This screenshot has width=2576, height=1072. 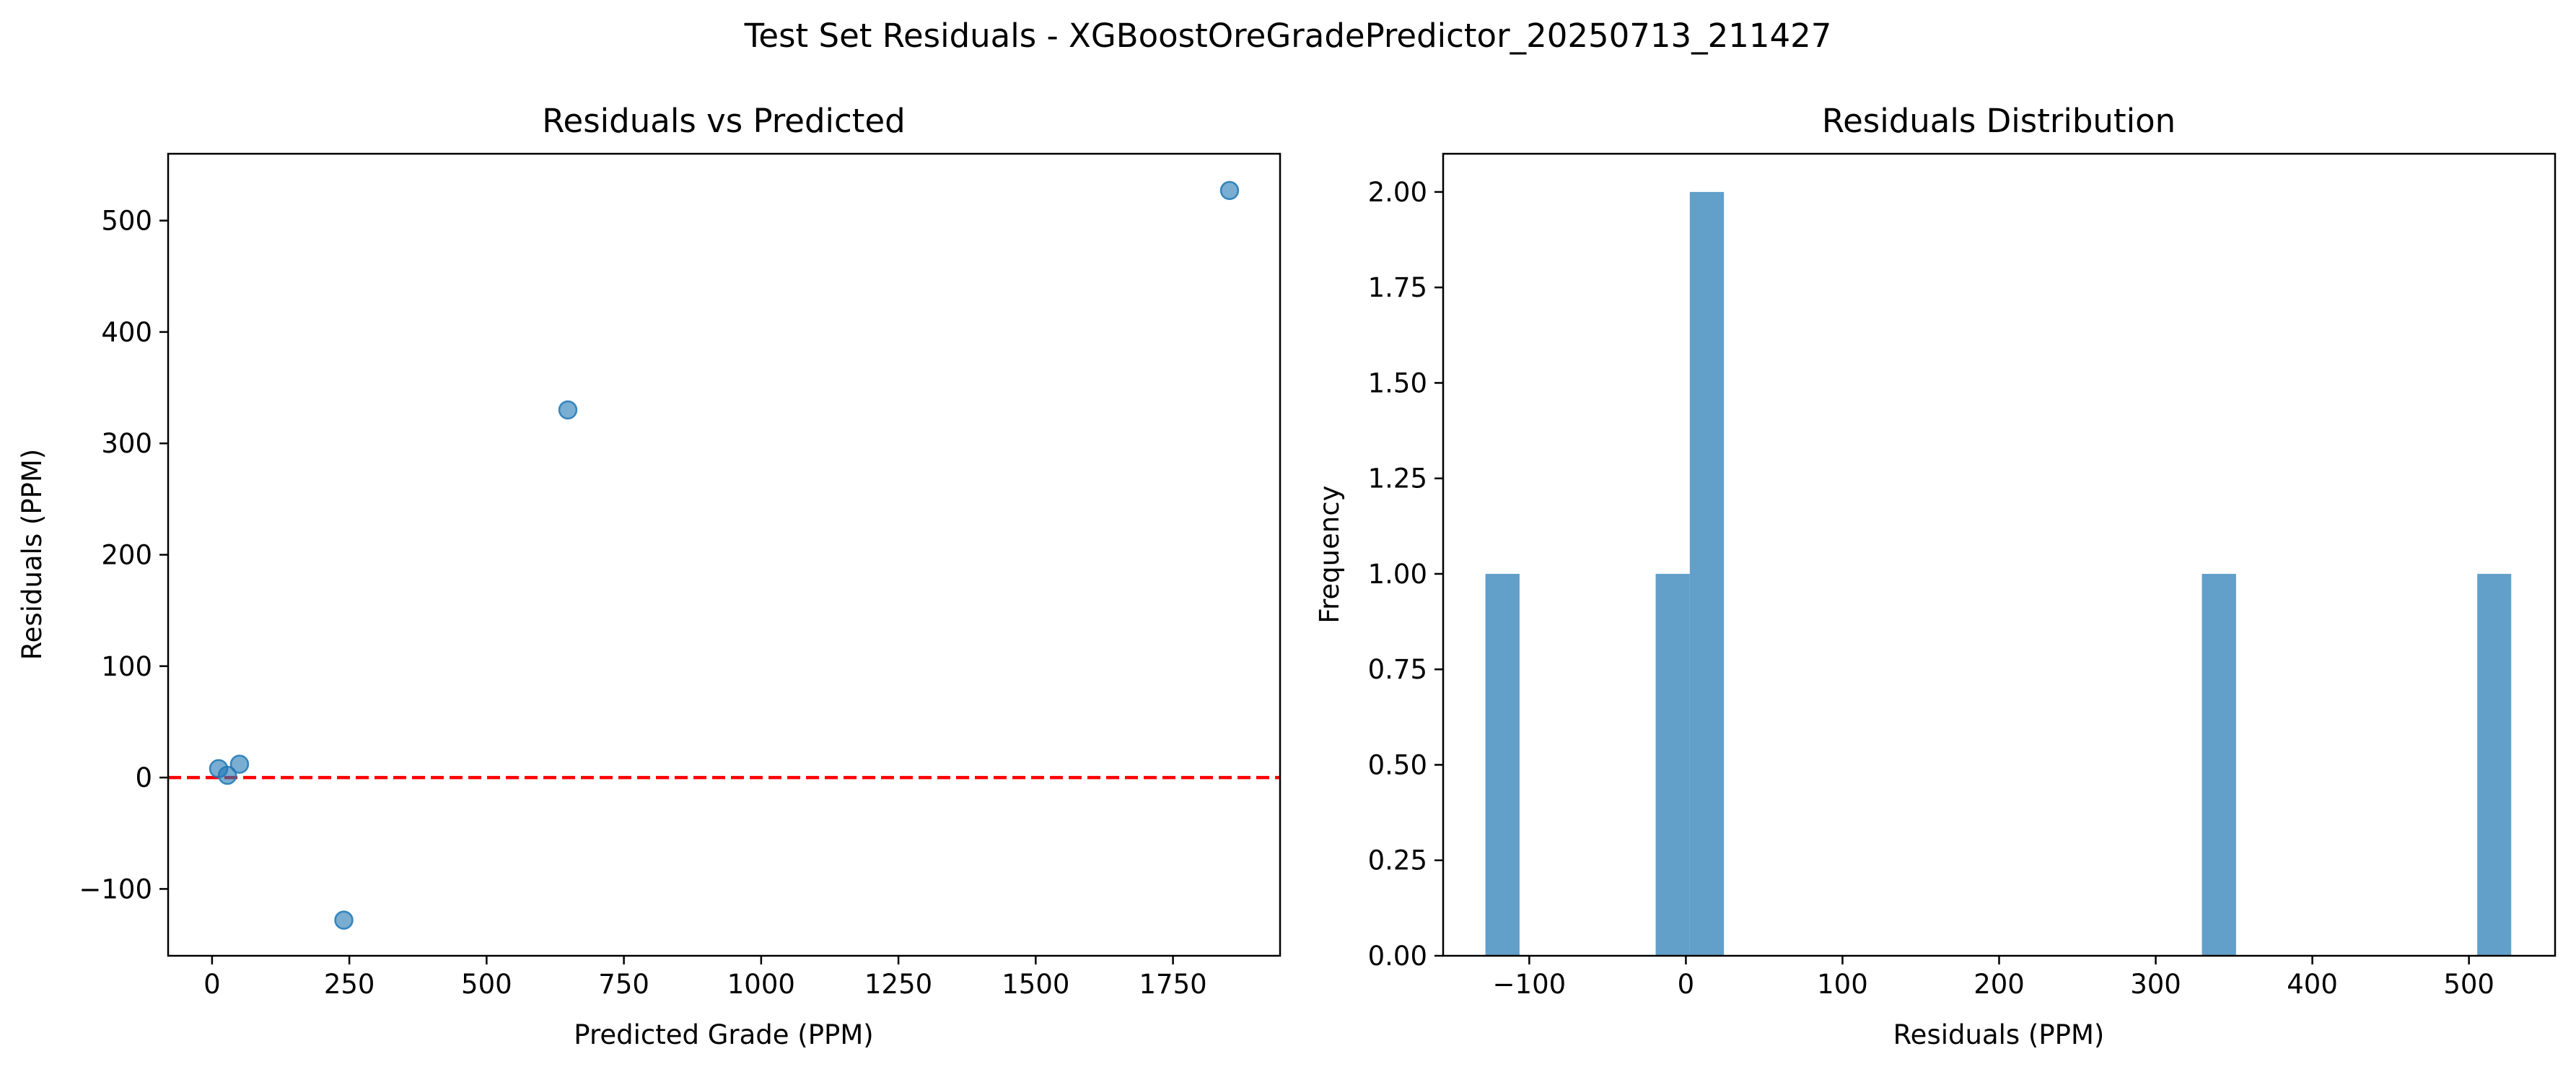 I want to click on scatter-ylabel: Residuals (PPM), so click(x=32, y=555).